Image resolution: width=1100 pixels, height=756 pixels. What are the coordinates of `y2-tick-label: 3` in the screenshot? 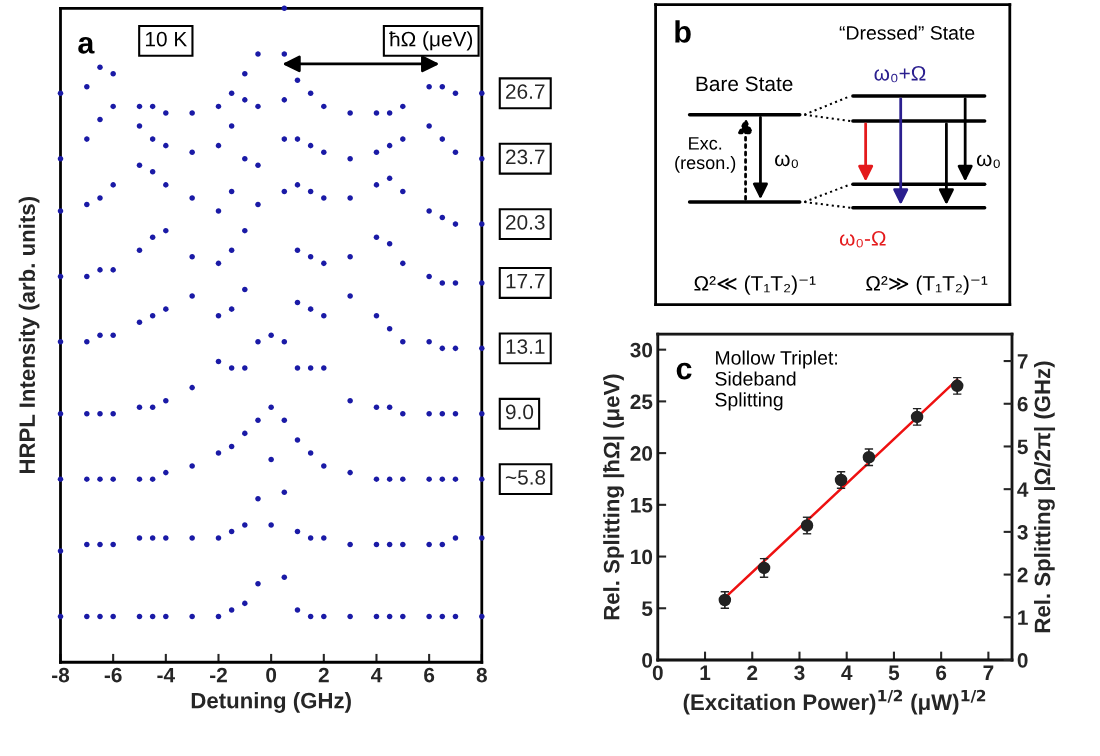 It's located at (1022, 532).